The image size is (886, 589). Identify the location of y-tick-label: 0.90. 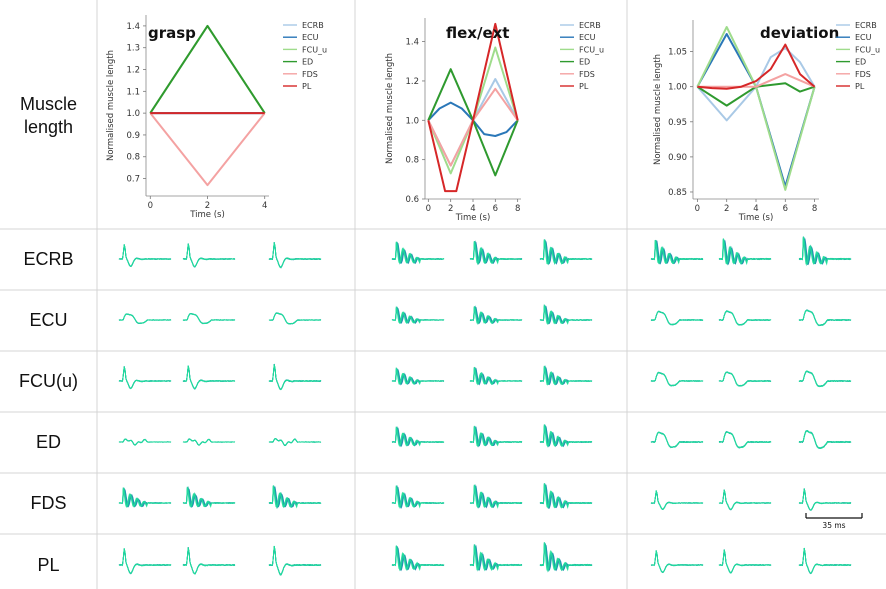
(677, 158).